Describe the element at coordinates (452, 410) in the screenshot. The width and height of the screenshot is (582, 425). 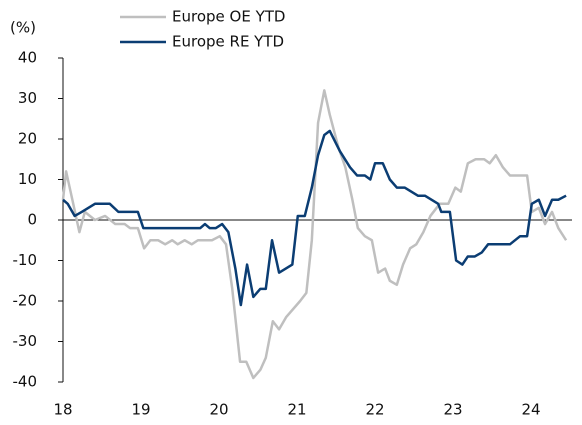
I see `x-tick-label: 23` at that location.